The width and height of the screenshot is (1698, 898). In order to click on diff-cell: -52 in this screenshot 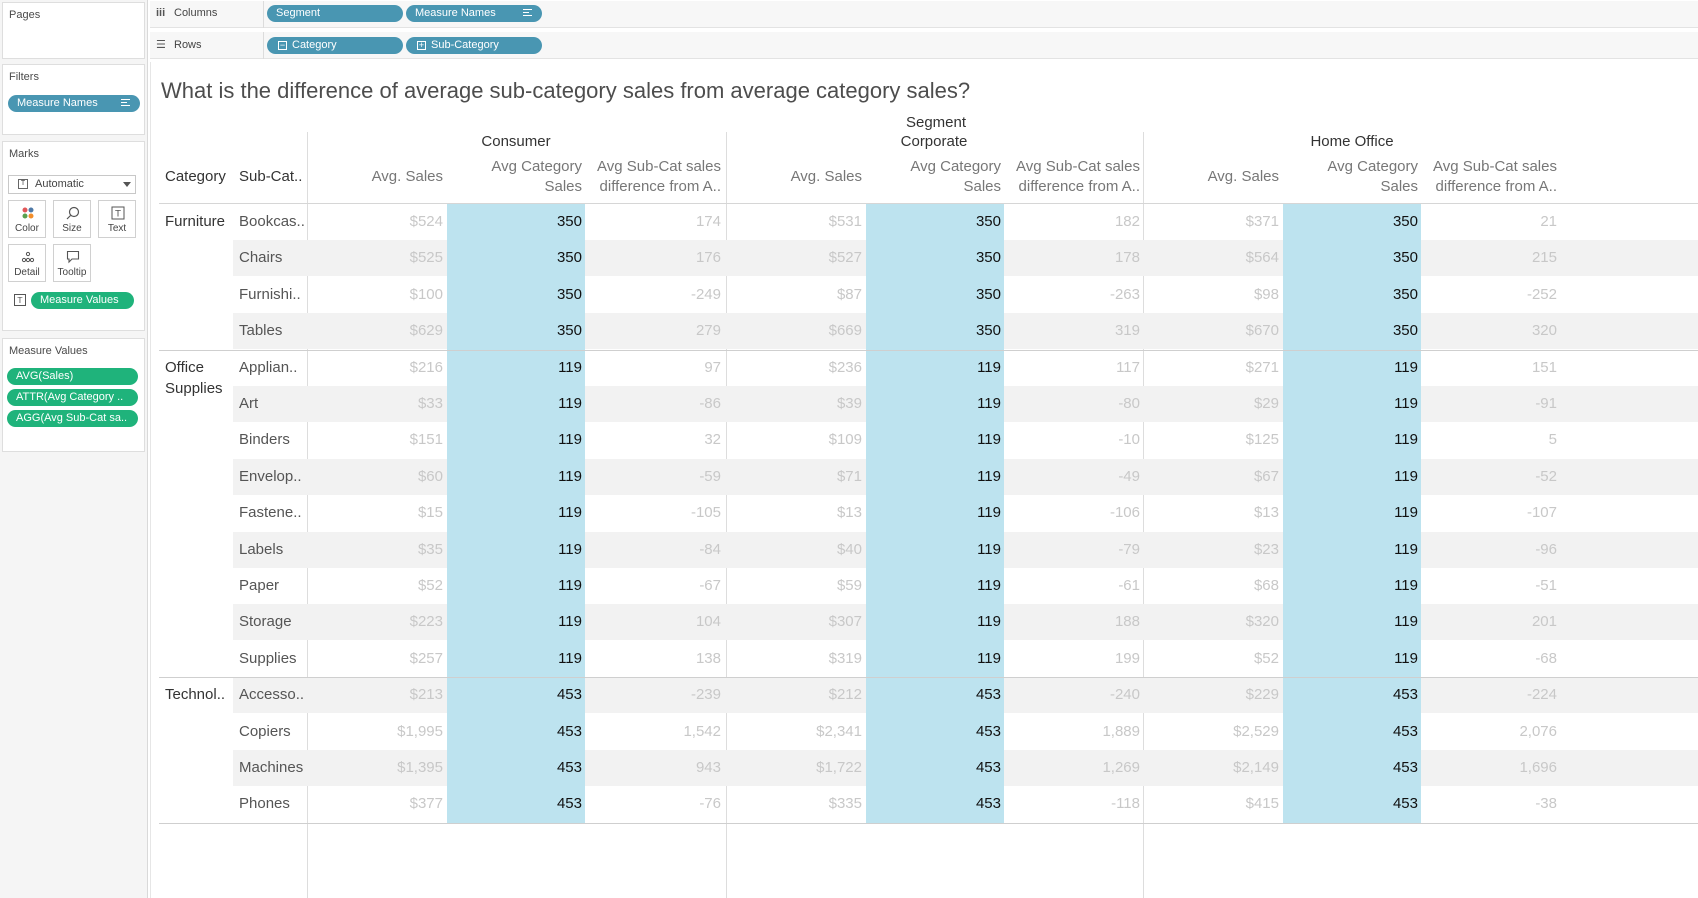, I will do `click(1546, 476)`.